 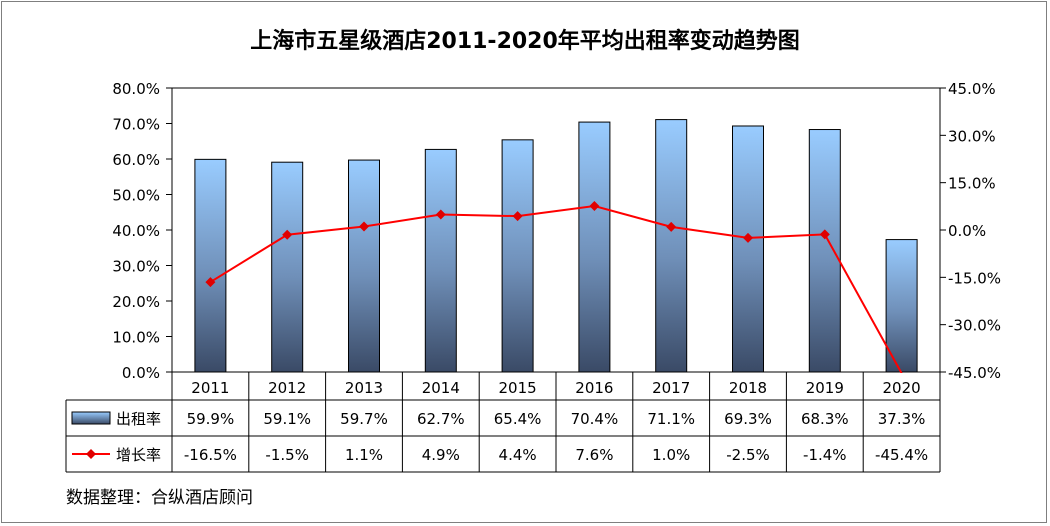 What do you see at coordinates (974, 278) in the screenshot?
I see `y-right-tick-label: -15.0%` at bounding box center [974, 278].